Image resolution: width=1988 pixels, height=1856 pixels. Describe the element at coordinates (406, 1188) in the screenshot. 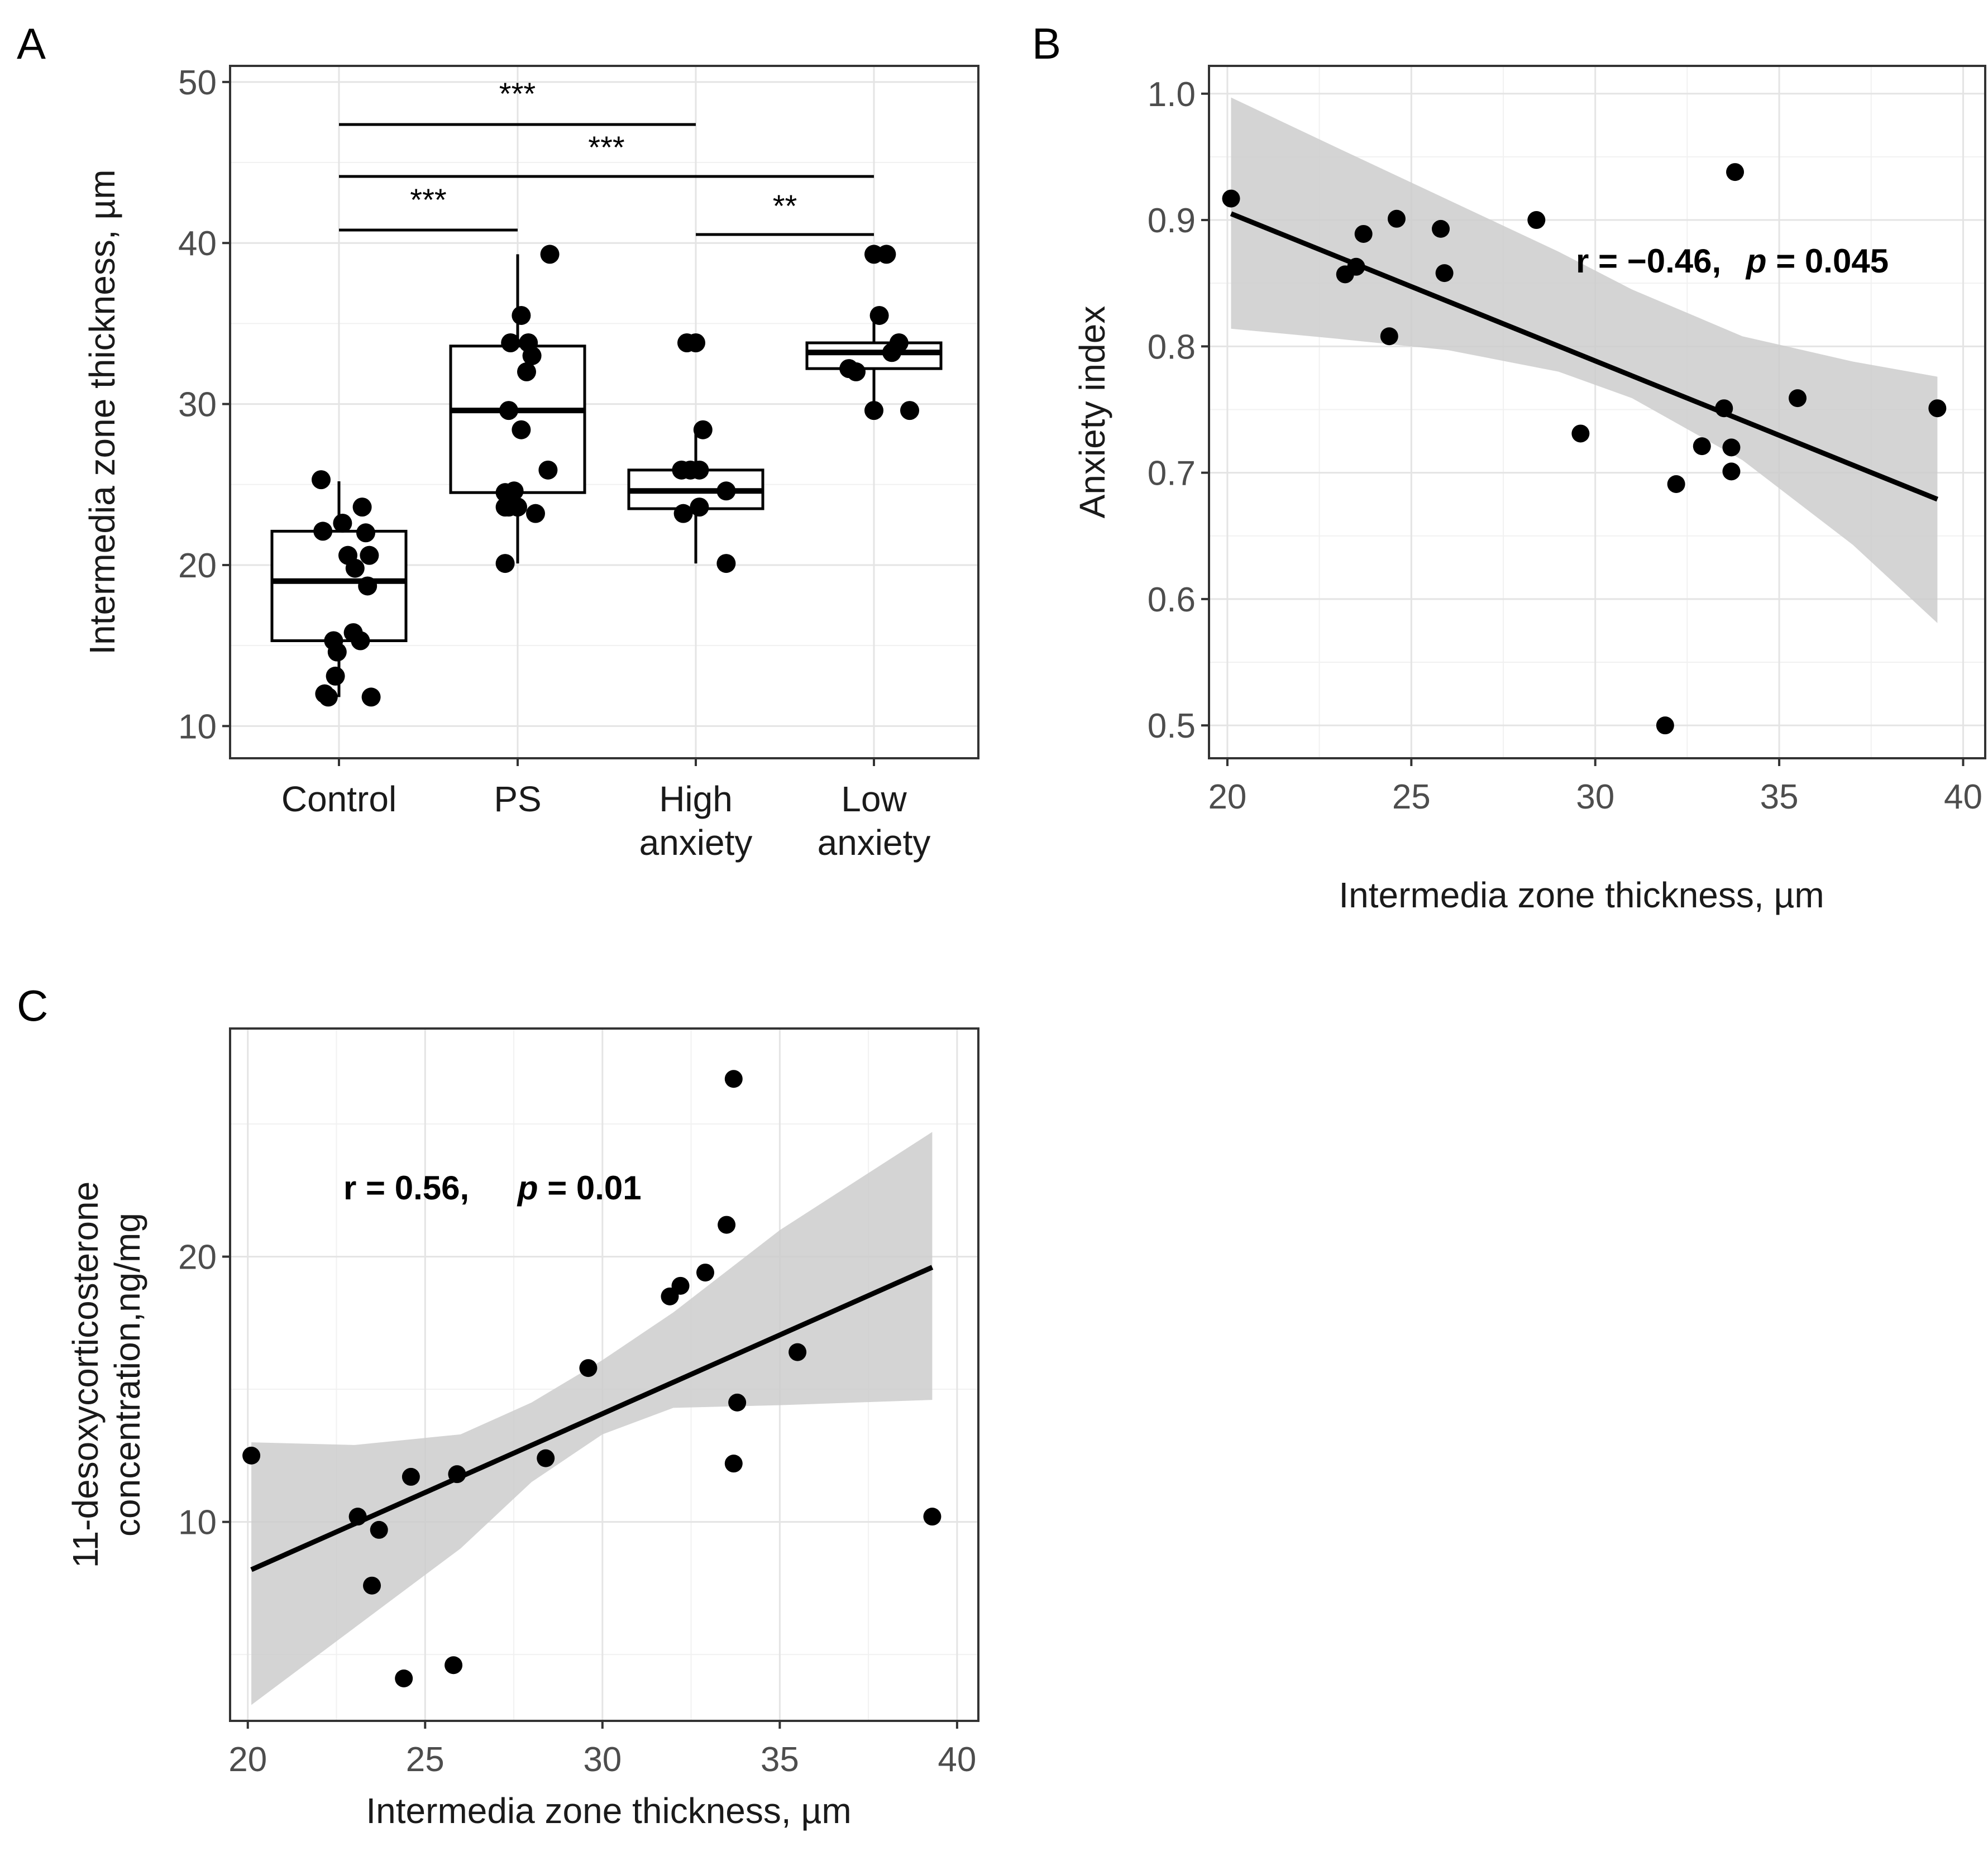

I see `panel-c-stat-r: r = 0.56,` at that location.